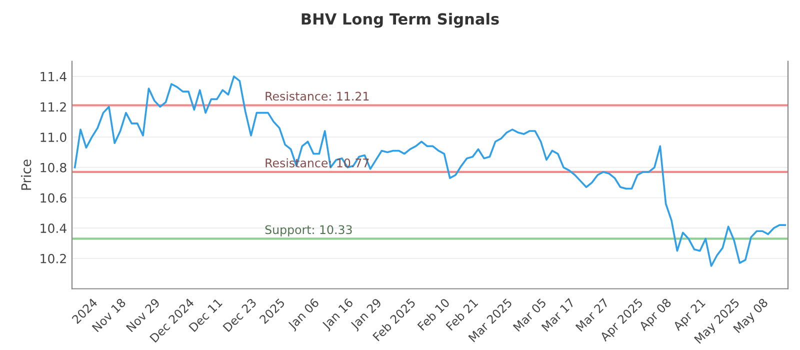  What do you see at coordinates (317, 96) in the screenshot?
I see `ref-line-label: Resistance: 11.21` at bounding box center [317, 96].